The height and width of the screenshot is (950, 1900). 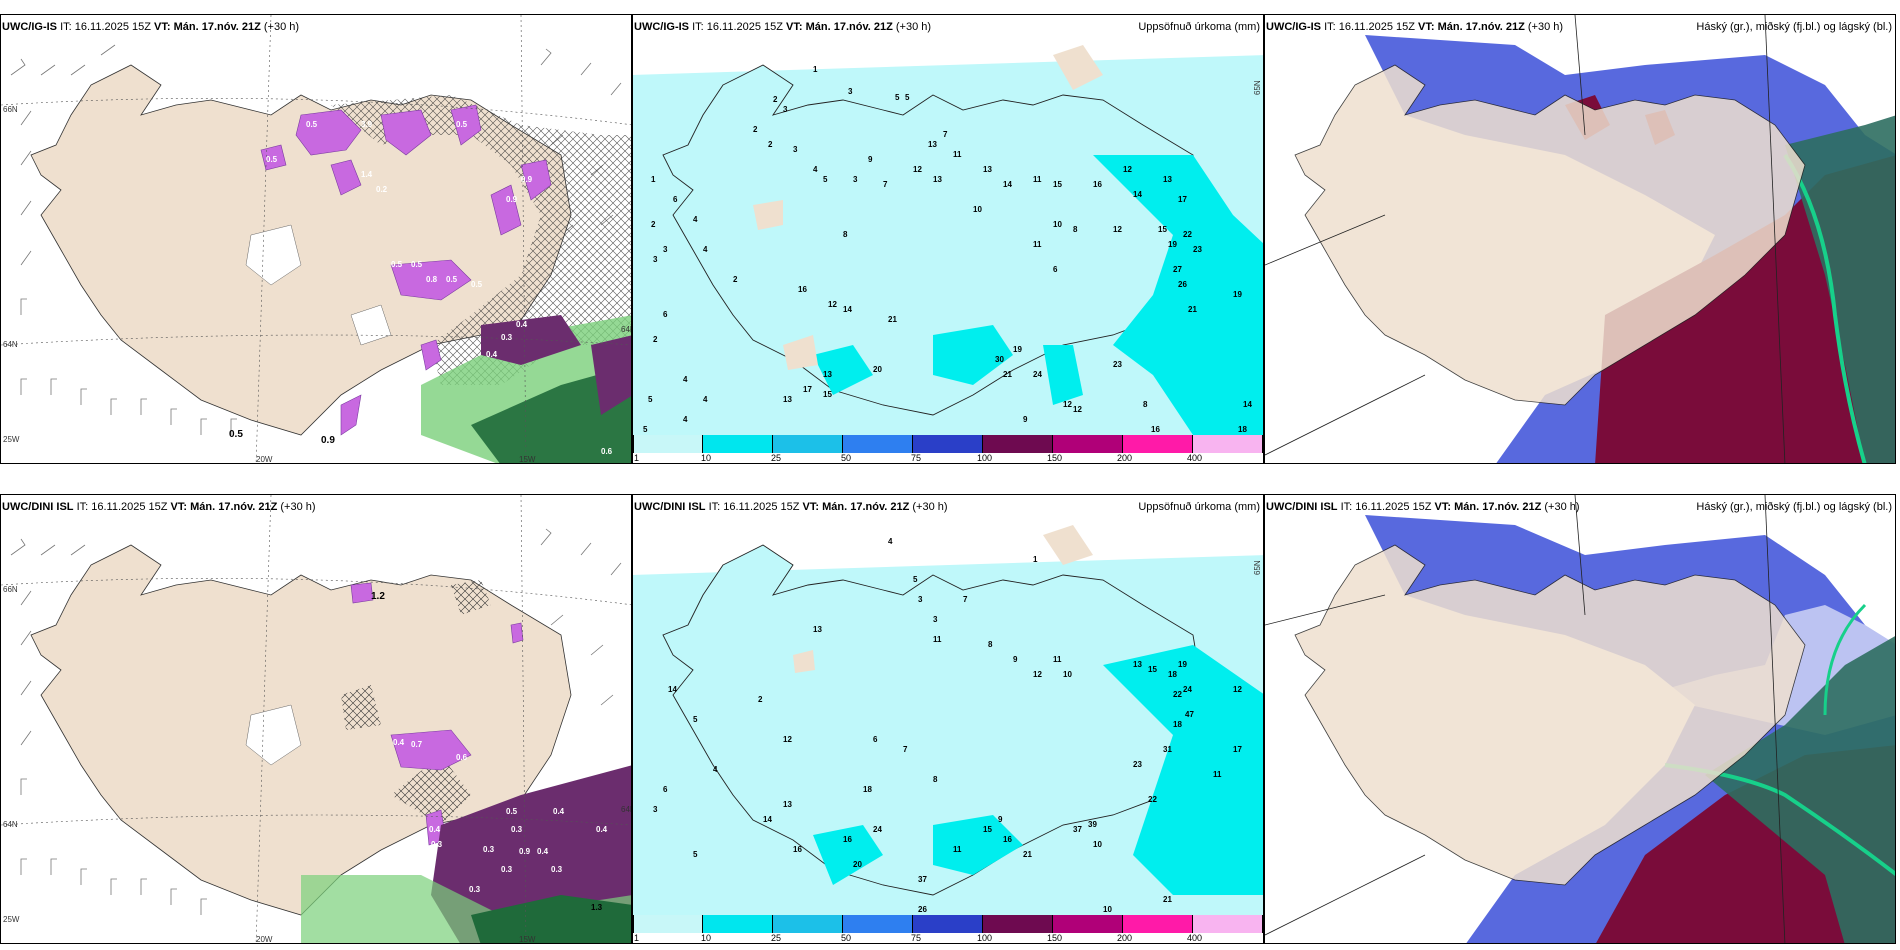 What do you see at coordinates (846, 458) in the screenshot?
I see `legend-label: 50` at bounding box center [846, 458].